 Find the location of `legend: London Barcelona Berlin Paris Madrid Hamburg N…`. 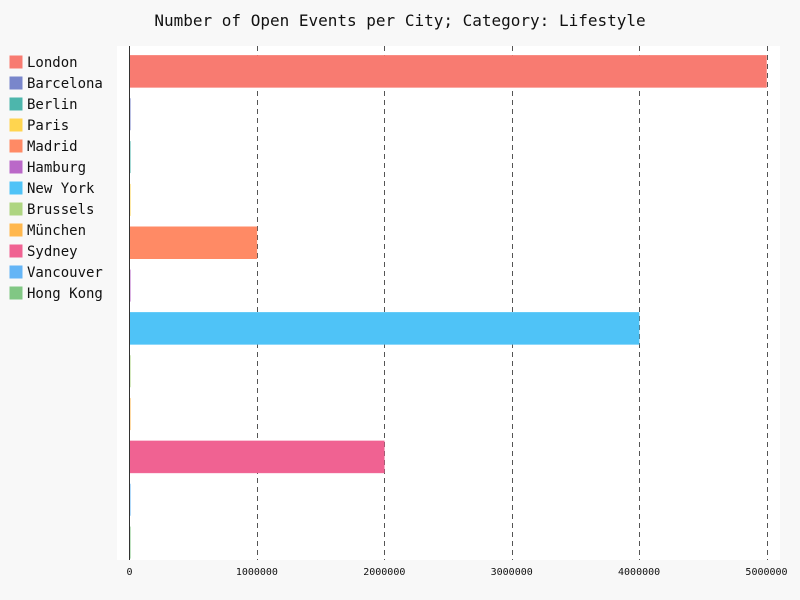

legend: London Barcelona Berlin Paris Madrid Hamburg N… is located at coordinates (56, 178).